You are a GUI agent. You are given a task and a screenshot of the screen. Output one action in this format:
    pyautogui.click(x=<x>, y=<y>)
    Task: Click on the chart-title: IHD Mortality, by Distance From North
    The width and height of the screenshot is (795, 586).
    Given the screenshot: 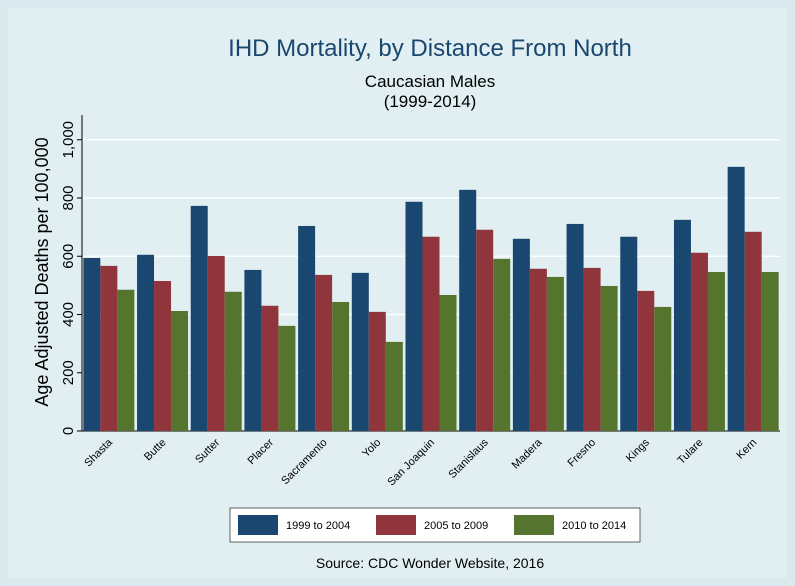 What is the action you would take?
    pyautogui.click(x=430, y=48)
    